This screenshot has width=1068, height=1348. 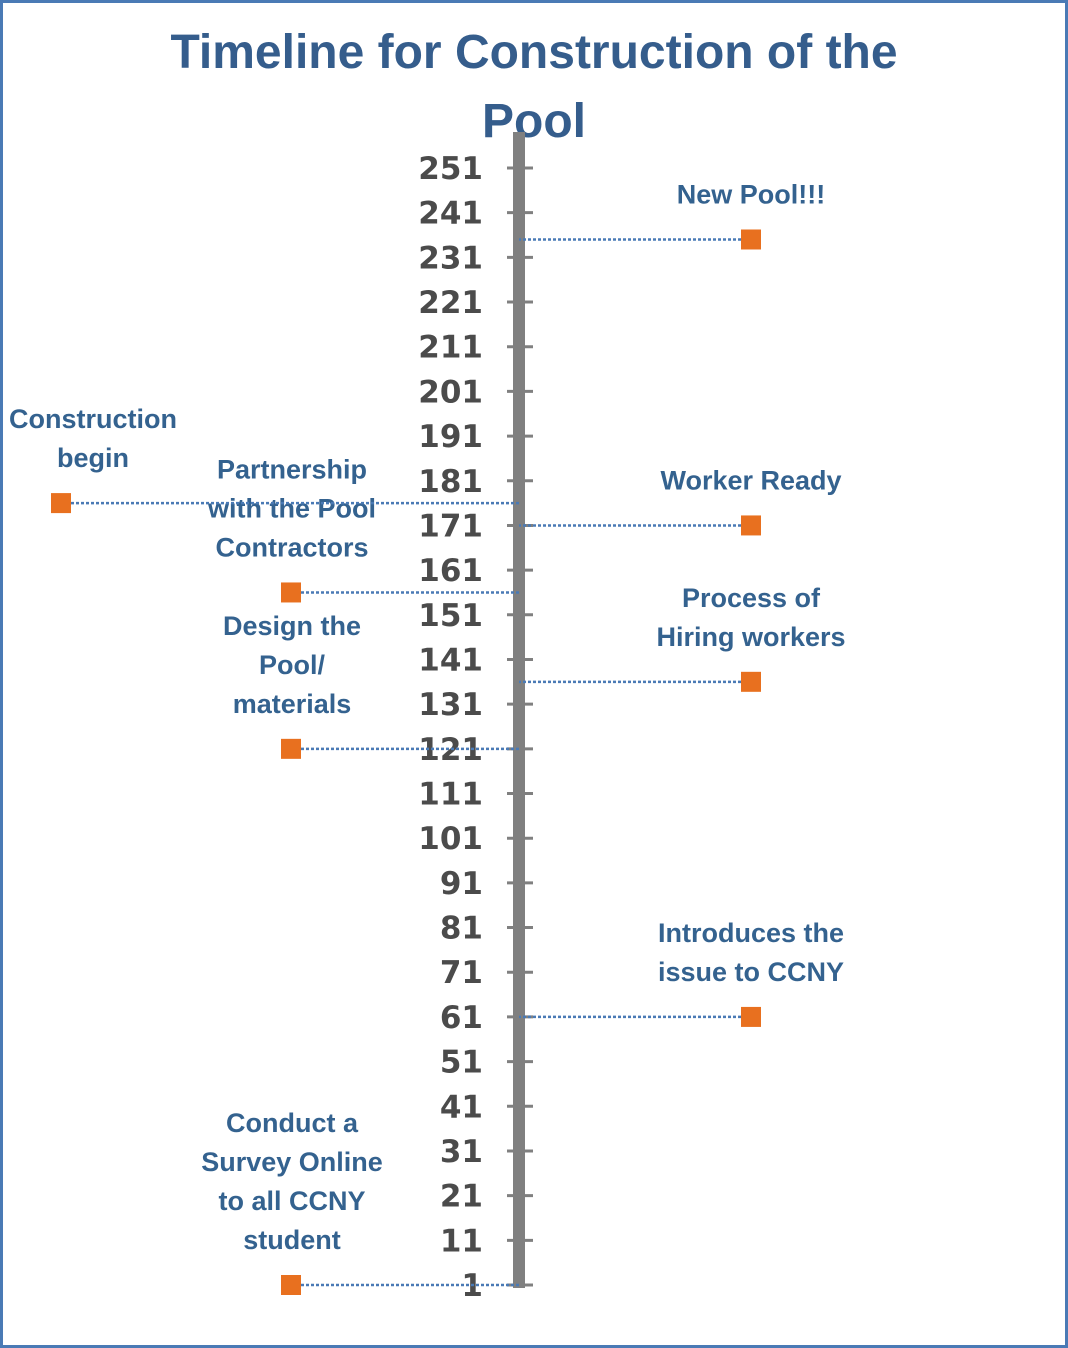 I want to click on event-label: Construction, so click(x=93, y=419).